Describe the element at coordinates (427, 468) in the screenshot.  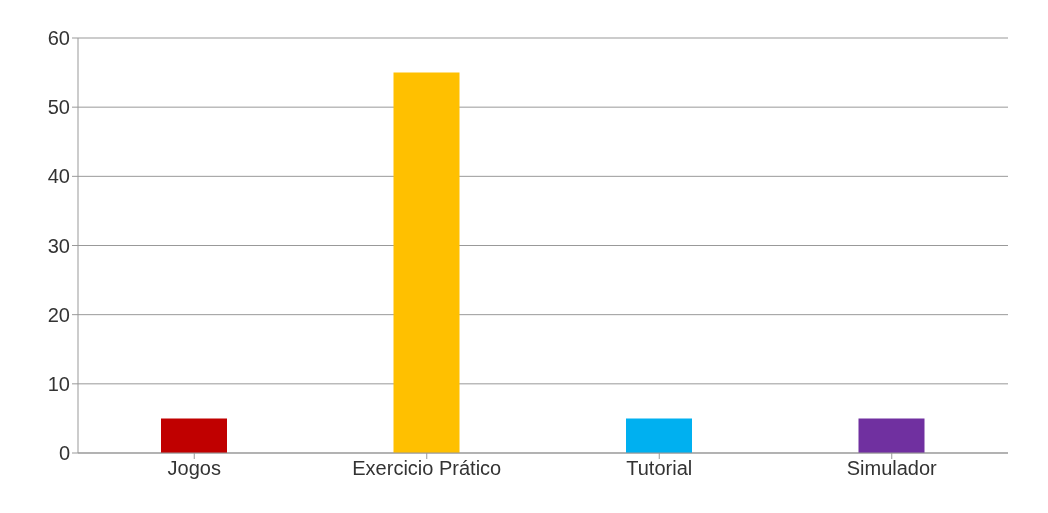
I see `x-tick-label: Exercicio Prático` at that location.